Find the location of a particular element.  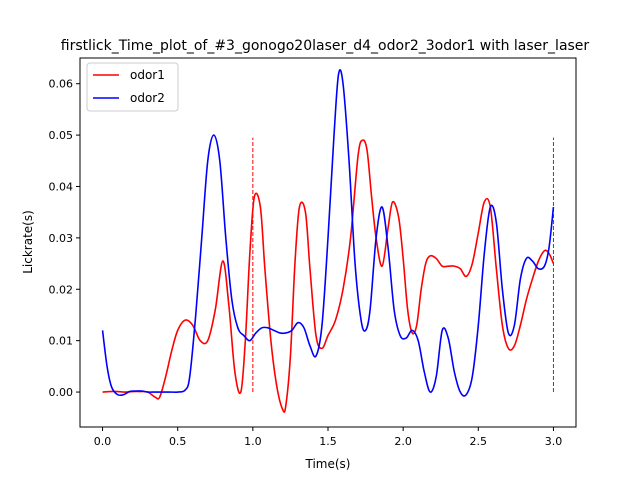

y-axis-label: Lickrate(s) is located at coordinates (28, 242).